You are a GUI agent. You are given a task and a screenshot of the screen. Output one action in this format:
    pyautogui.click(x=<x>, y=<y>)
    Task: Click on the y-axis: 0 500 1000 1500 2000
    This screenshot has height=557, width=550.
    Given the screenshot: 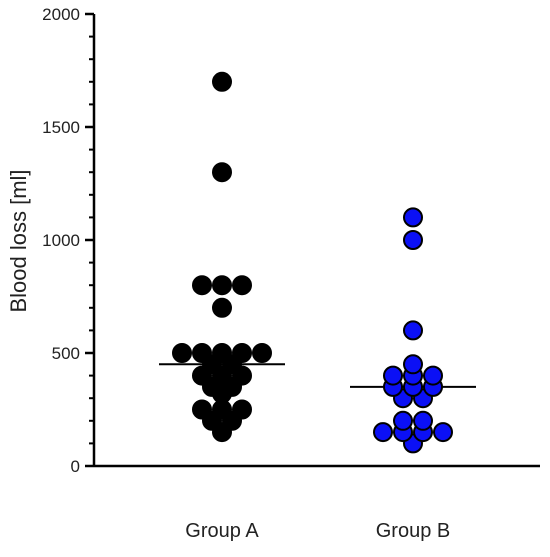 What is the action you would take?
    pyautogui.click(x=69, y=240)
    